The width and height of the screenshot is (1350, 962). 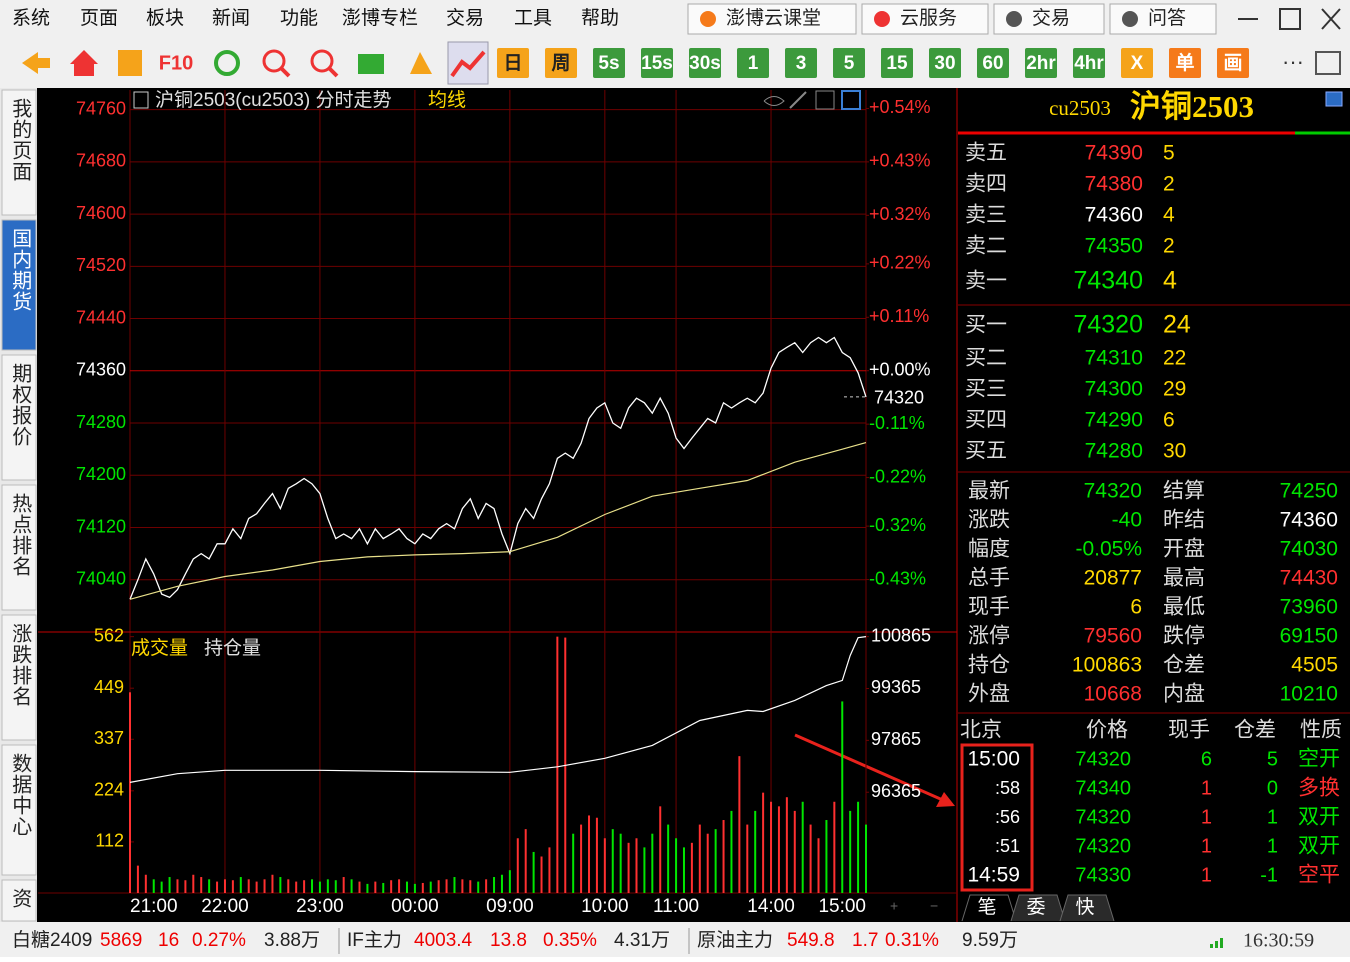 What do you see at coordinates (1114, 153) in the screenshot?
I see `book-price: 74390` at bounding box center [1114, 153].